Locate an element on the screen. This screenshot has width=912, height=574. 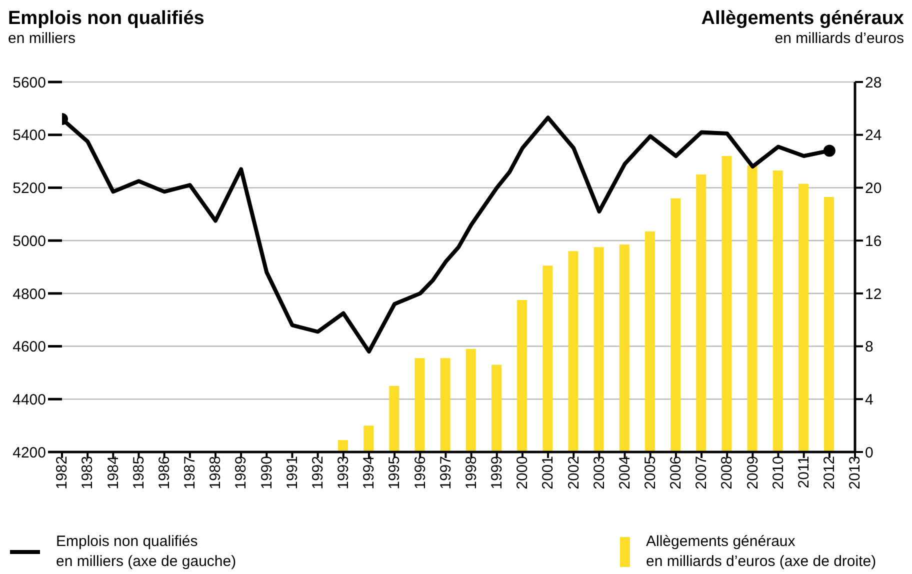
x-tick-label: 1998 is located at coordinates (471, 473).